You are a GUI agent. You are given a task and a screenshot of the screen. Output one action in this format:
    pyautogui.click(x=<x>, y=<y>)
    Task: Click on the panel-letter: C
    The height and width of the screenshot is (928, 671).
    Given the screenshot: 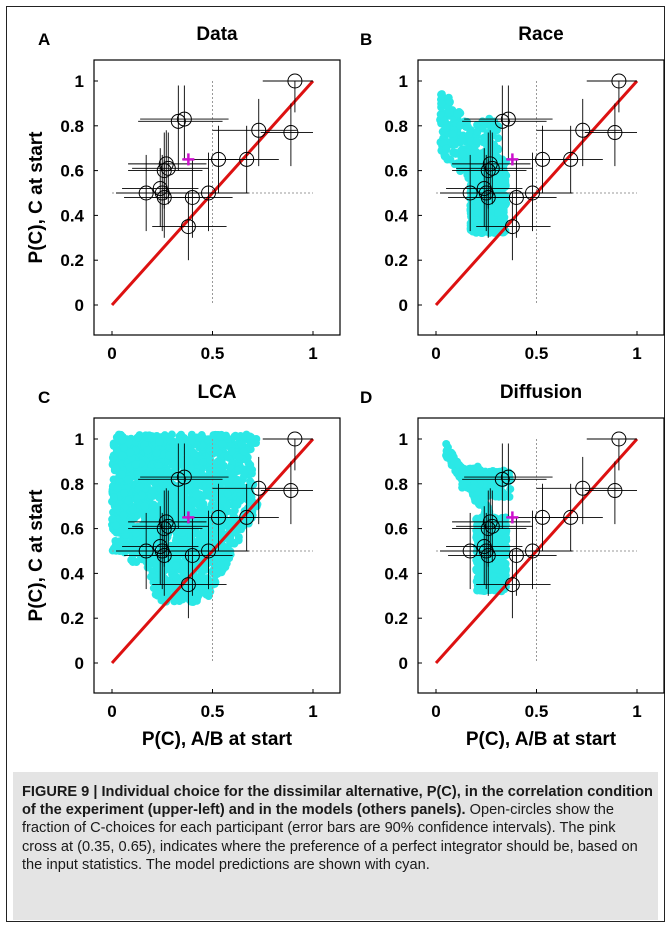 What is the action you would take?
    pyautogui.click(x=44, y=397)
    